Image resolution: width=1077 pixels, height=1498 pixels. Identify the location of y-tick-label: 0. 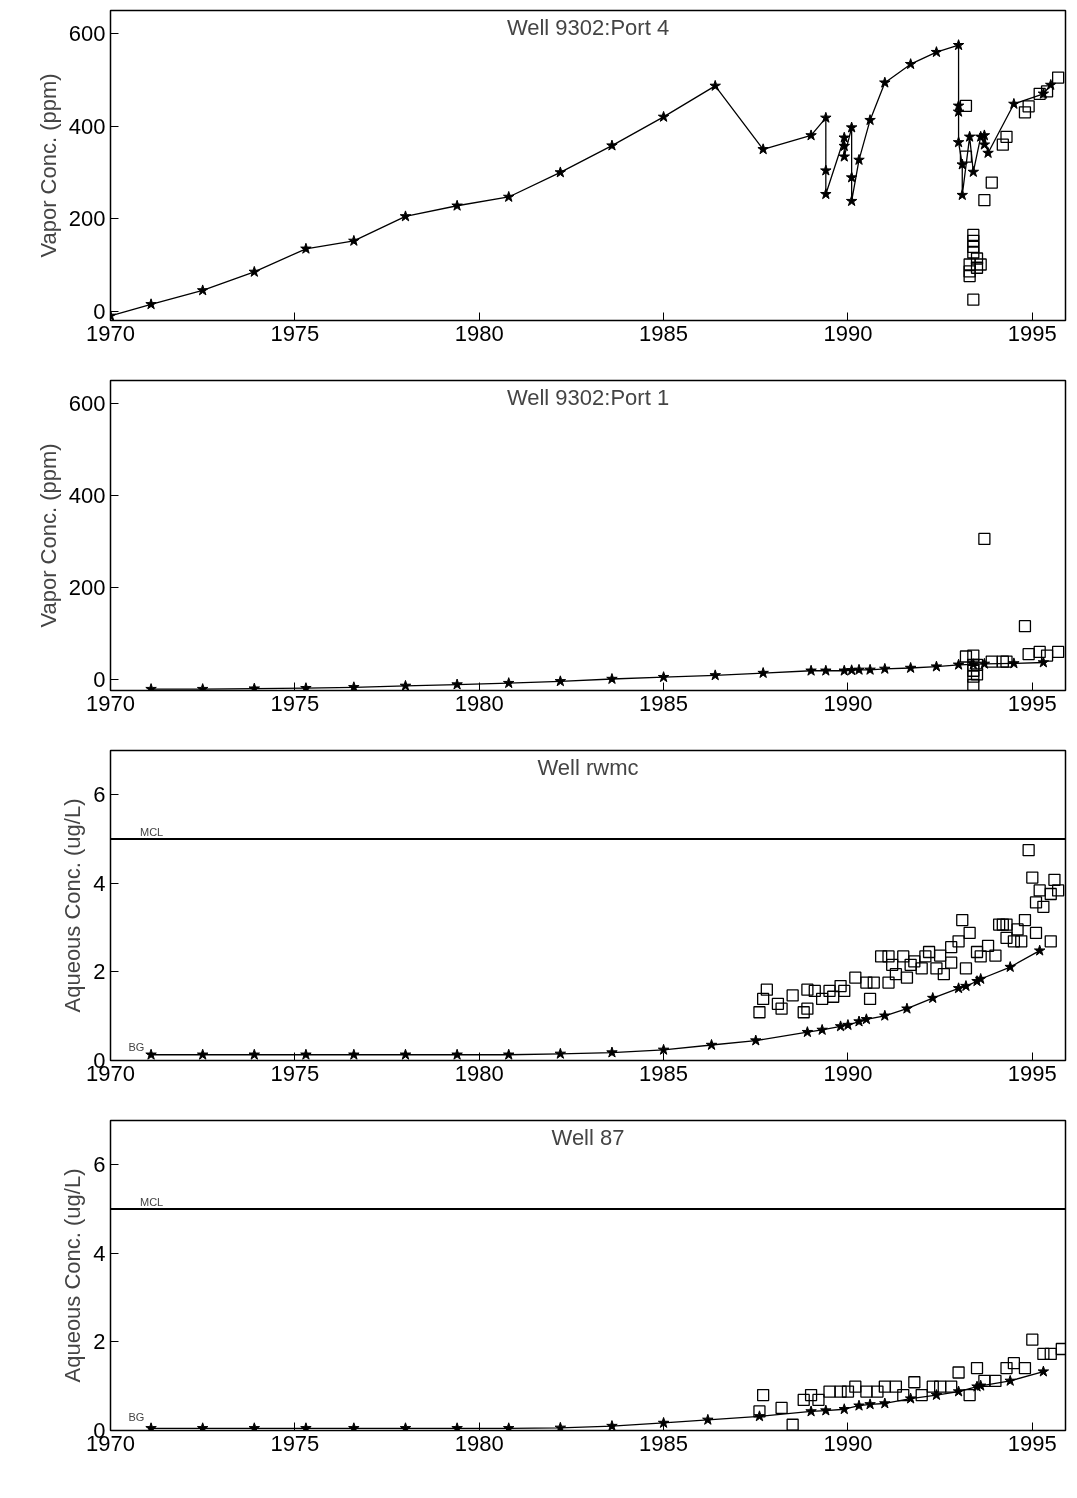
(99, 679).